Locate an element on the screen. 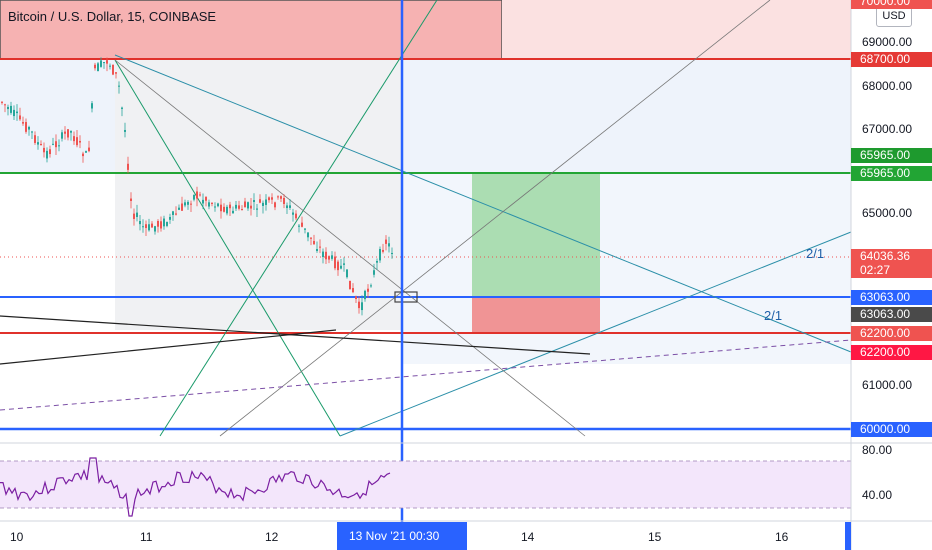 The image size is (932, 550). price-tick: 68000.00 is located at coordinates (887, 86).